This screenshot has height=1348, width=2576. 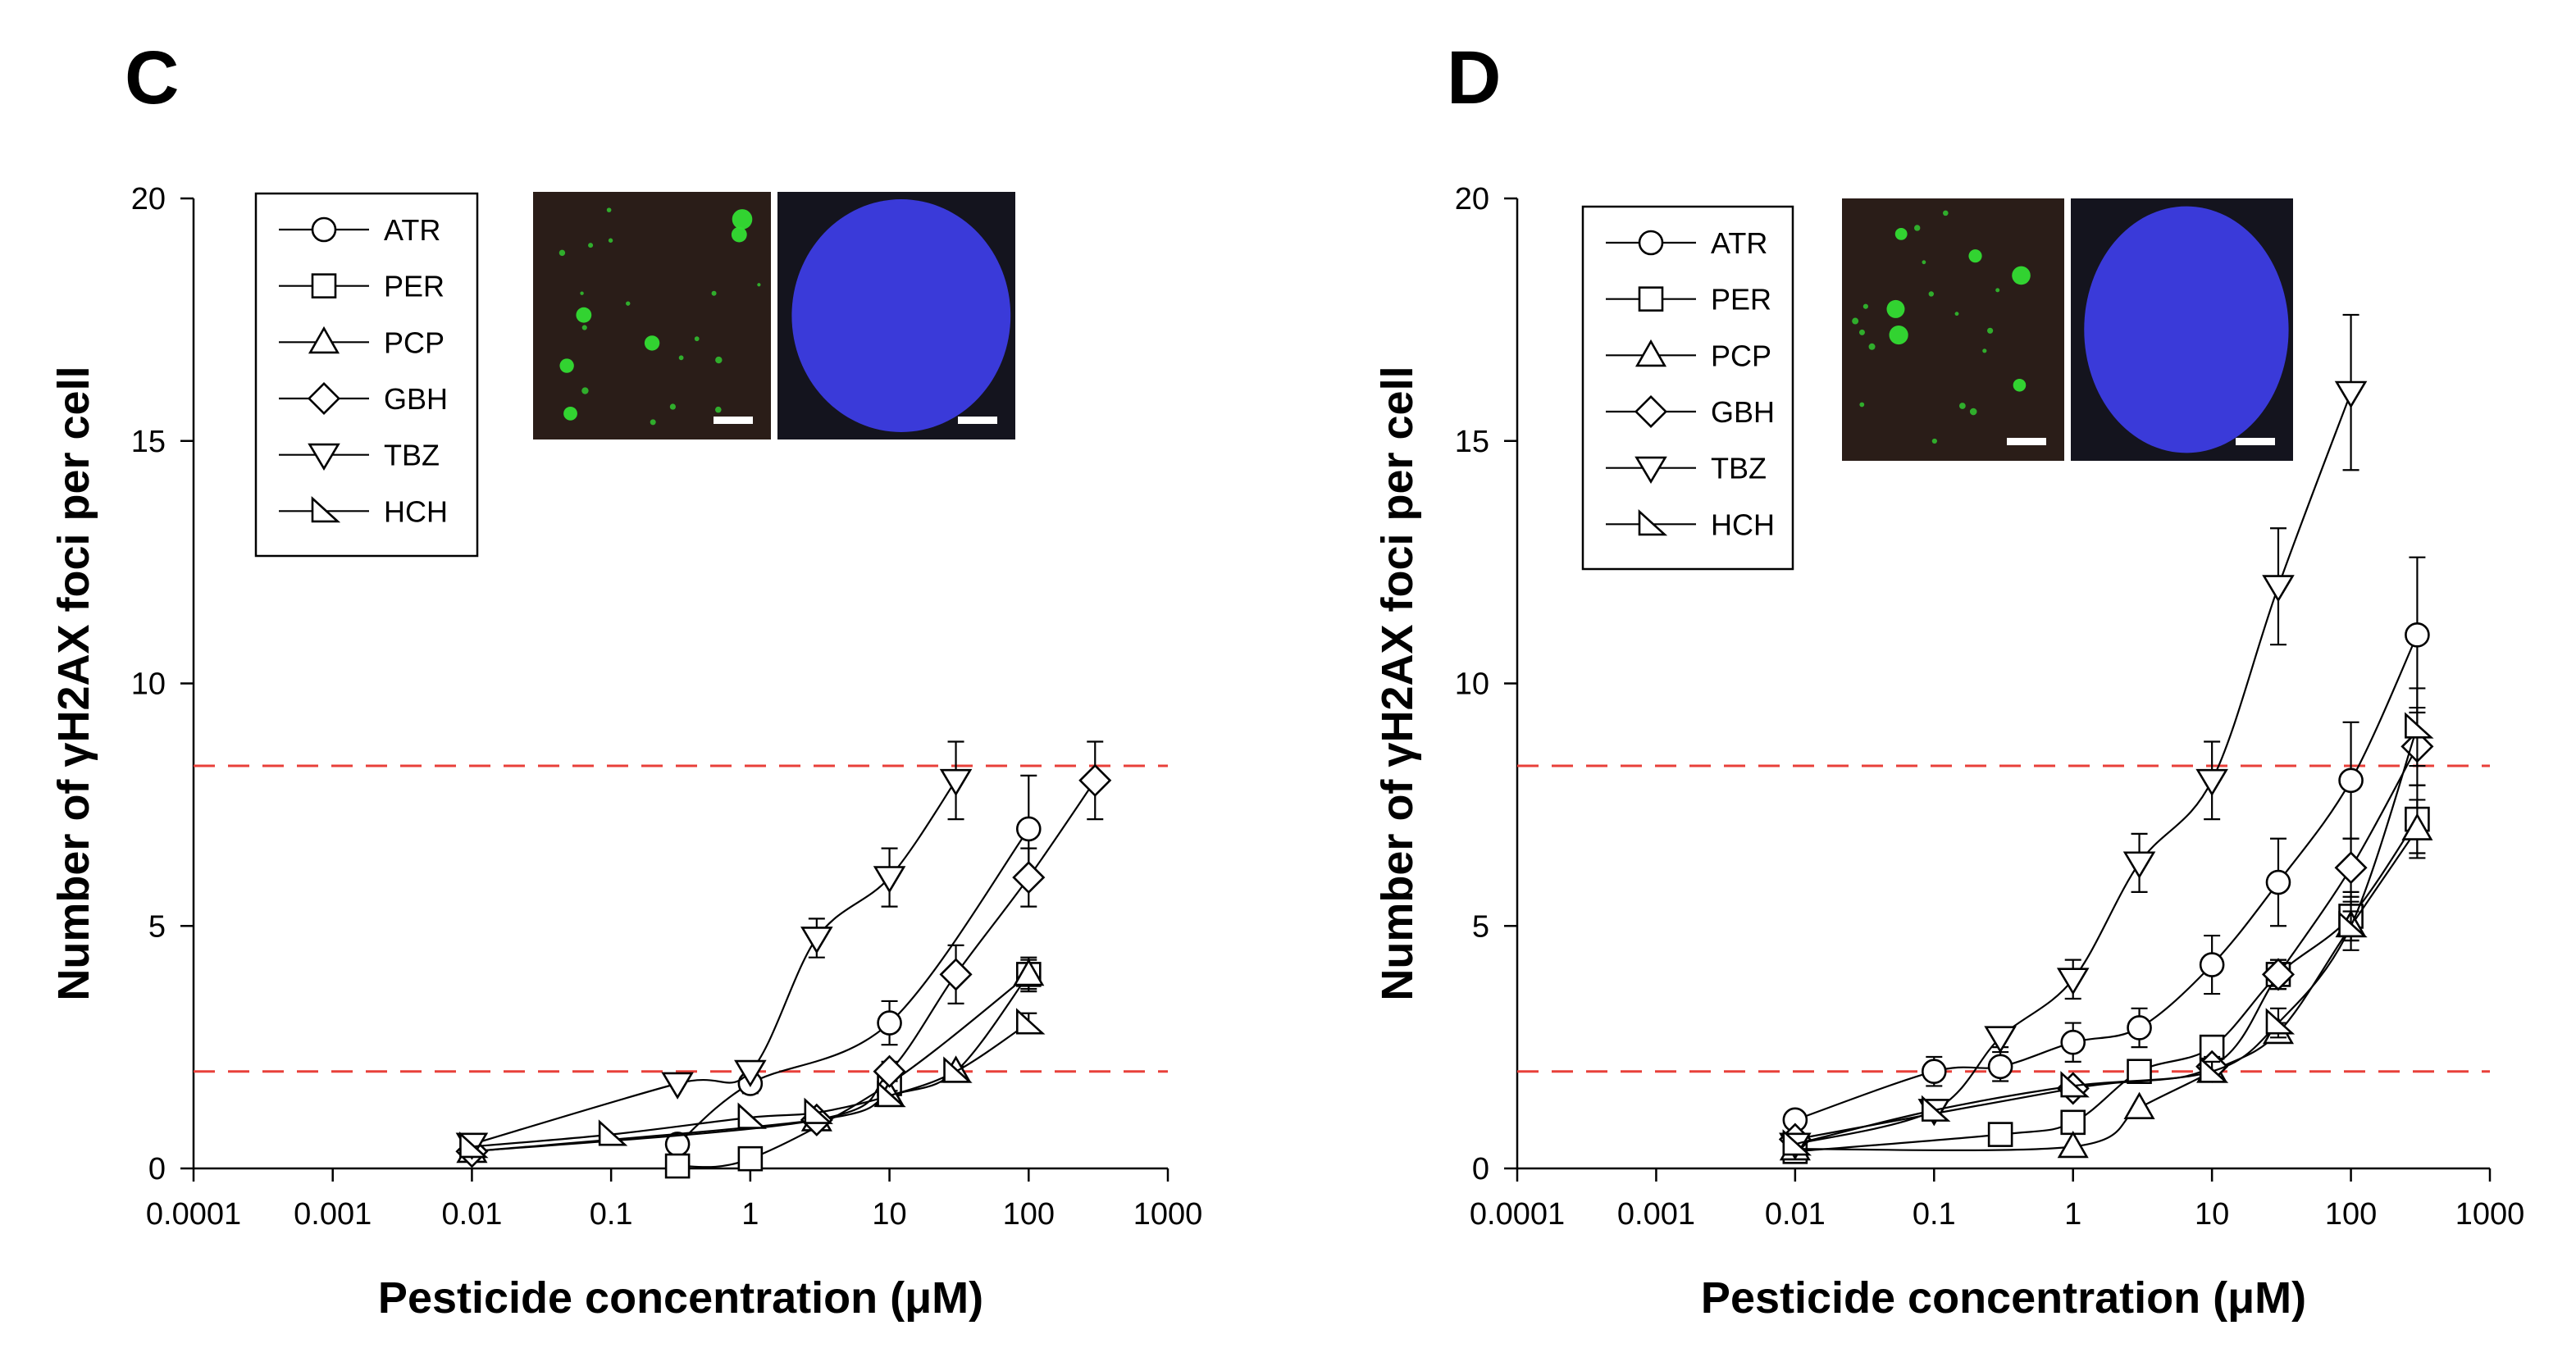 I want to click on series-hch, so click(x=752, y=1083).